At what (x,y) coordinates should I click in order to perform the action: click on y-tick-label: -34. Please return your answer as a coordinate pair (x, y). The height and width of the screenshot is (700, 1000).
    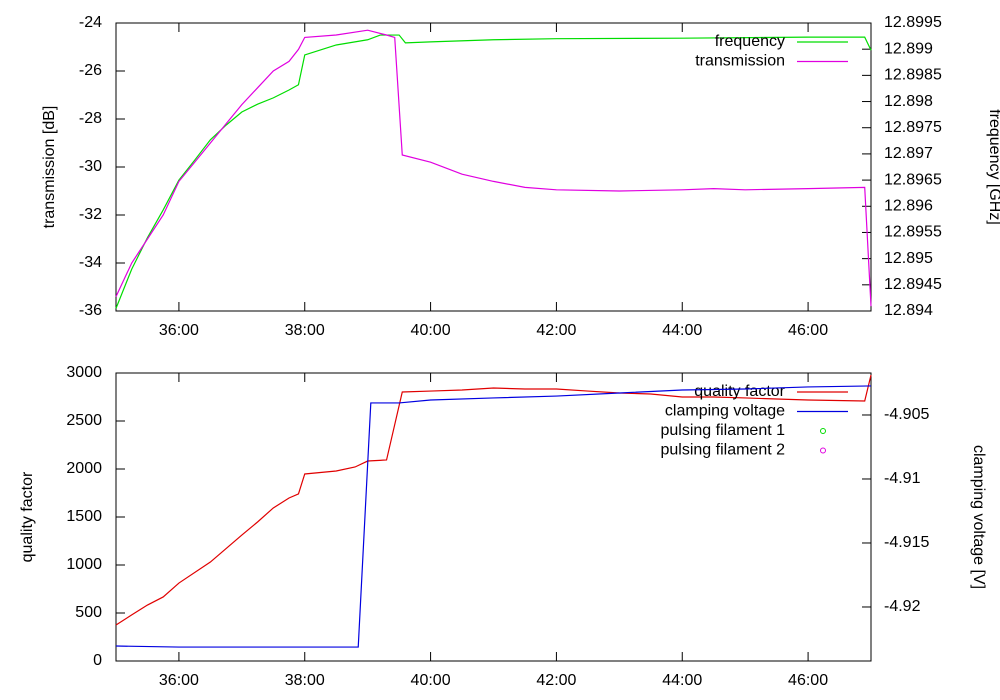
    Looking at the image, I should click on (90, 262).